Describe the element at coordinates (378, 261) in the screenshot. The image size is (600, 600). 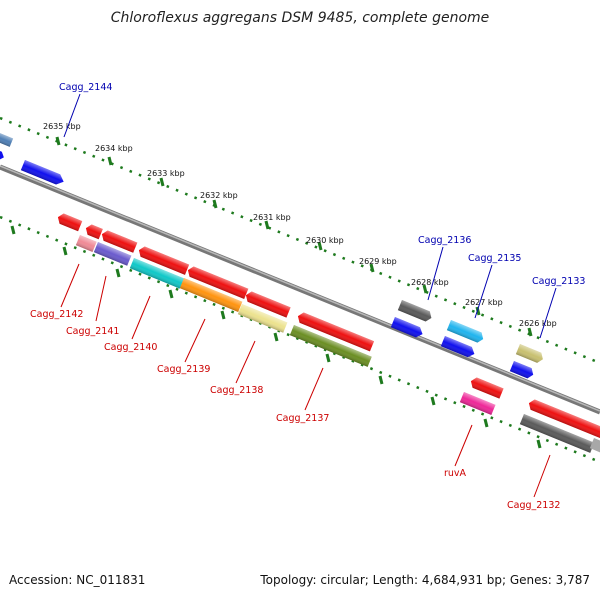
I see `tick-label: 2629 kbp` at that location.